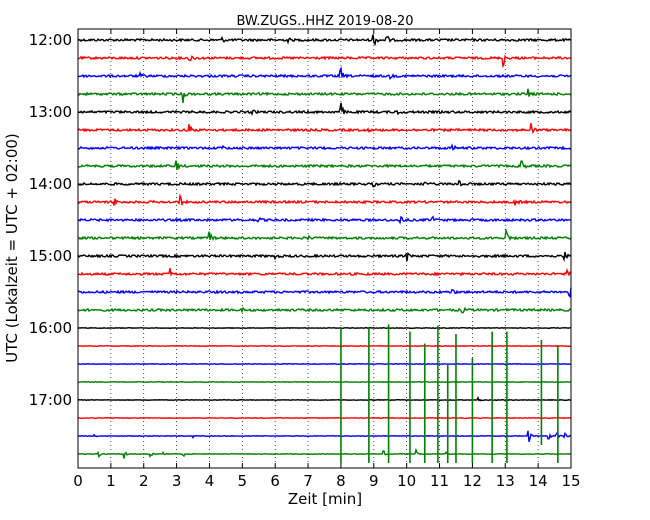 This screenshot has height=520, width=650. What do you see at coordinates (449, 393) in the screenshot?
I see `spike-lines` at bounding box center [449, 393].